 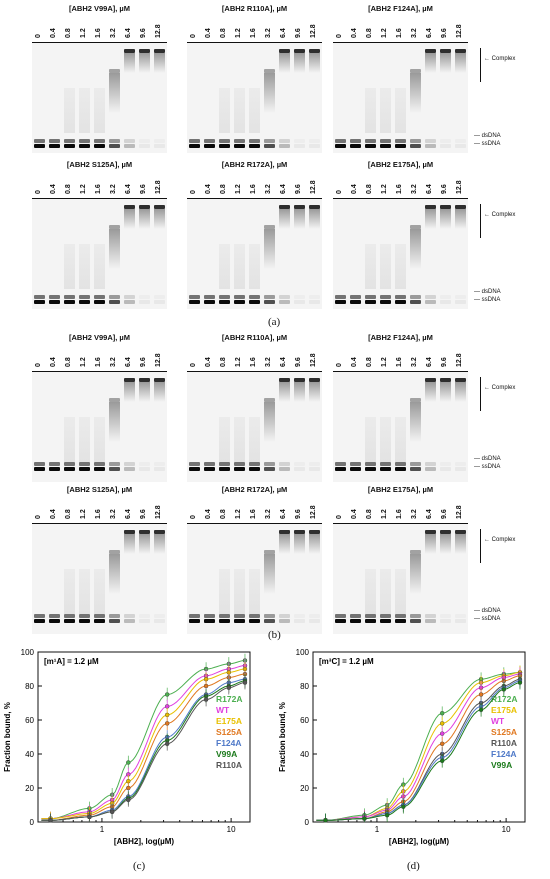 What do you see at coordinates (413, 866) in the screenshot?
I see `panel-d-label: (d)` at bounding box center [413, 866].